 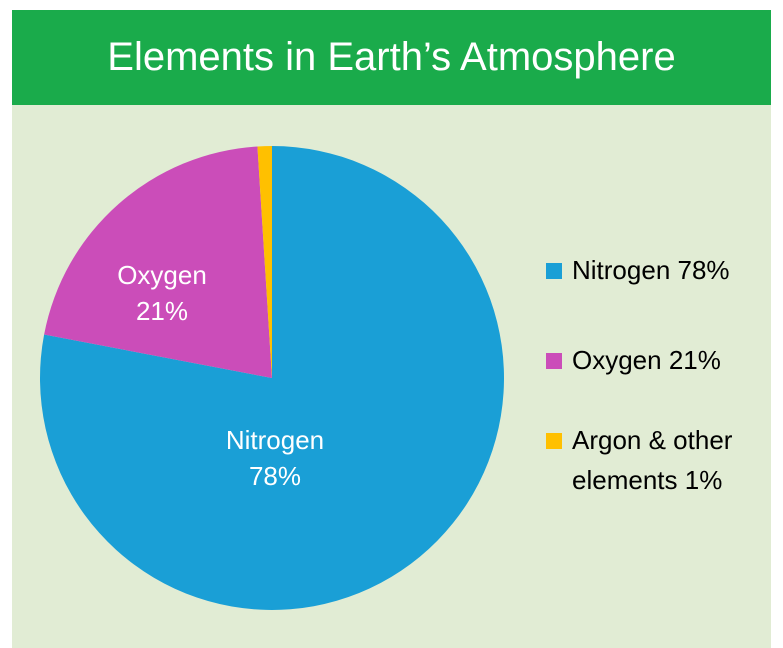 I want to click on legend-entry: Argon & other elements 1%, so click(x=654, y=460).